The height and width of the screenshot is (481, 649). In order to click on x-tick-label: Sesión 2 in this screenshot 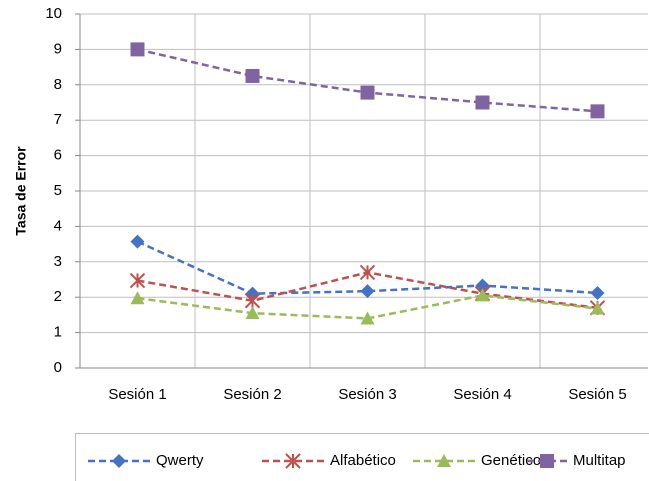, I will do `click(252, 394)`.